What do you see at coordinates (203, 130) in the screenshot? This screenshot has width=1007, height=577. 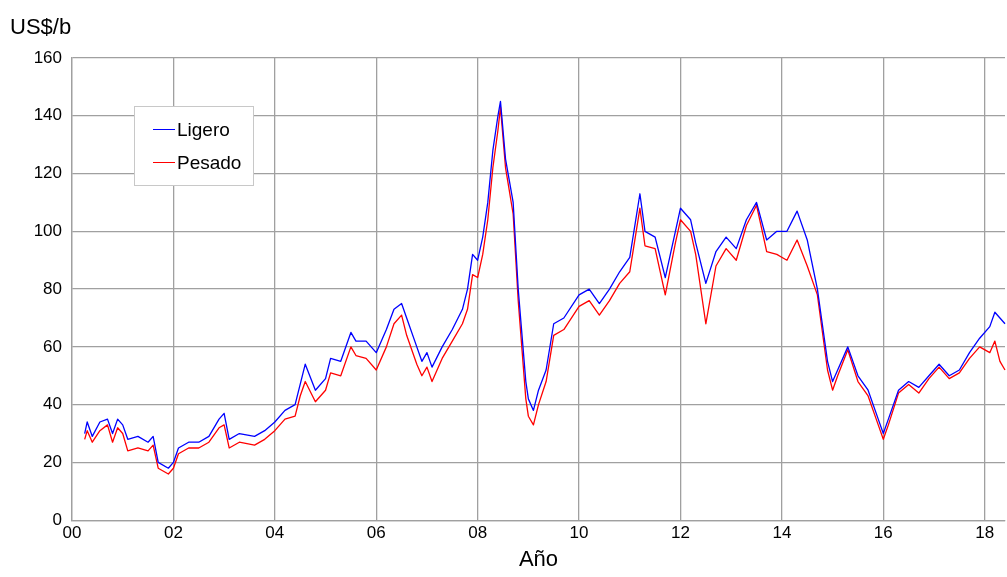 I see `legend-label: Ligero` at bounding box center [203, 130].